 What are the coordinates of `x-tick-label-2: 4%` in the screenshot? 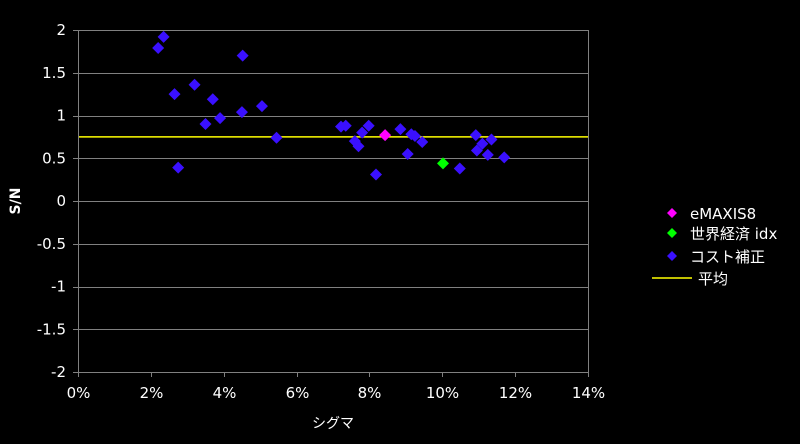 It's located at (225, 393).